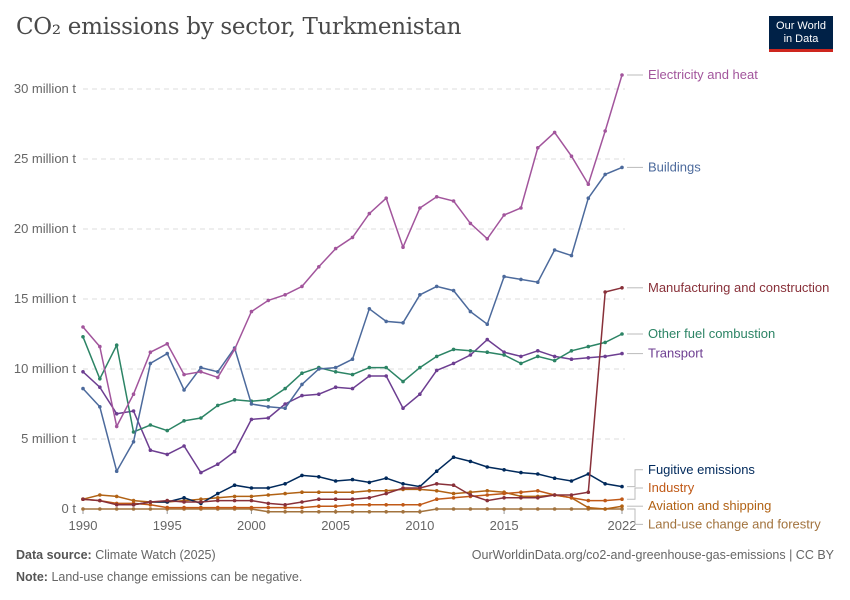 The image size is (850, 600). Describe the element at coordinates (45, 228) in the screenshot. I see `y-tick-label: 20 million t` at that location.